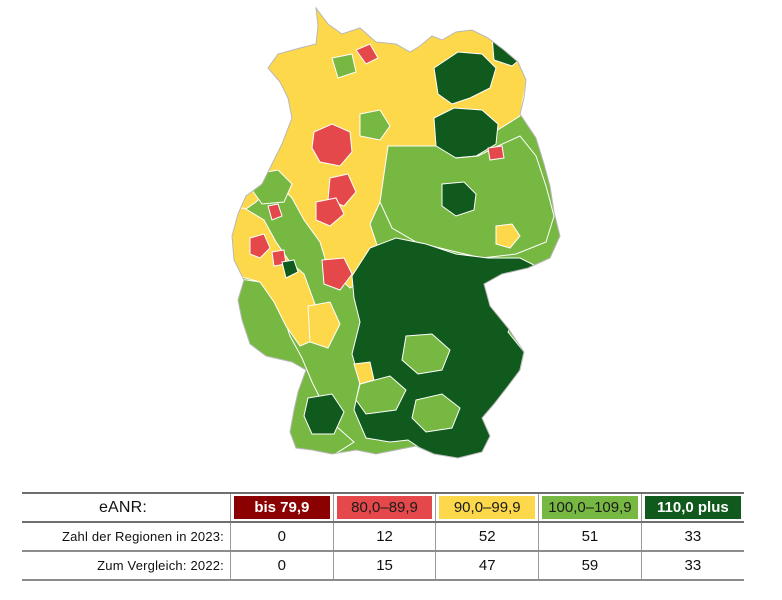  Describe the element at coordinates (590, 566) in the screenshot. I see `count-2022-cell: 59` at that location.